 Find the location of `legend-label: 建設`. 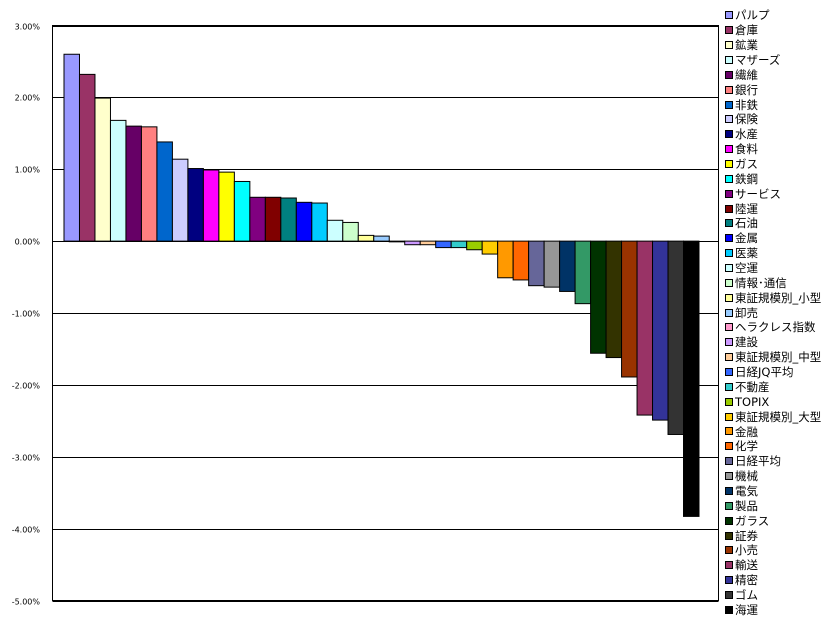

legend-label: 建設 is located at coordinates (746, 342).